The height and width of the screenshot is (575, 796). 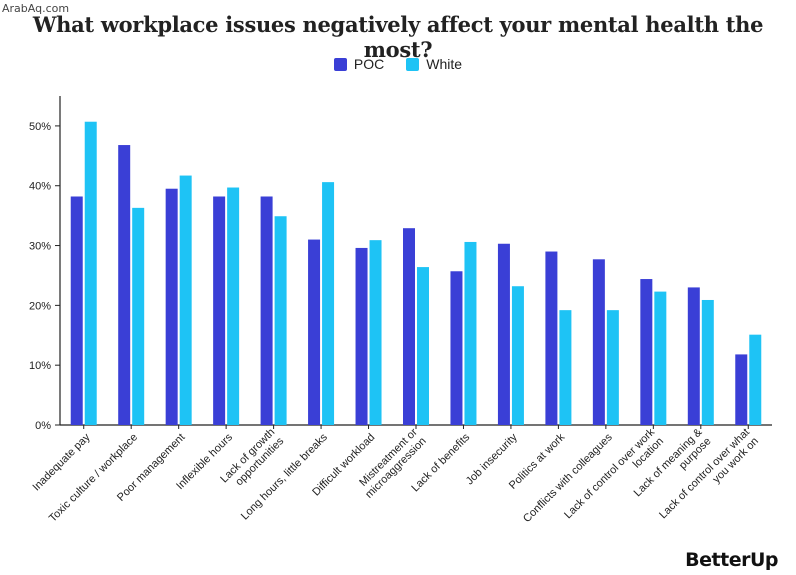 I want to click on y-tick-label: 20%, so click(x=40, y=306).